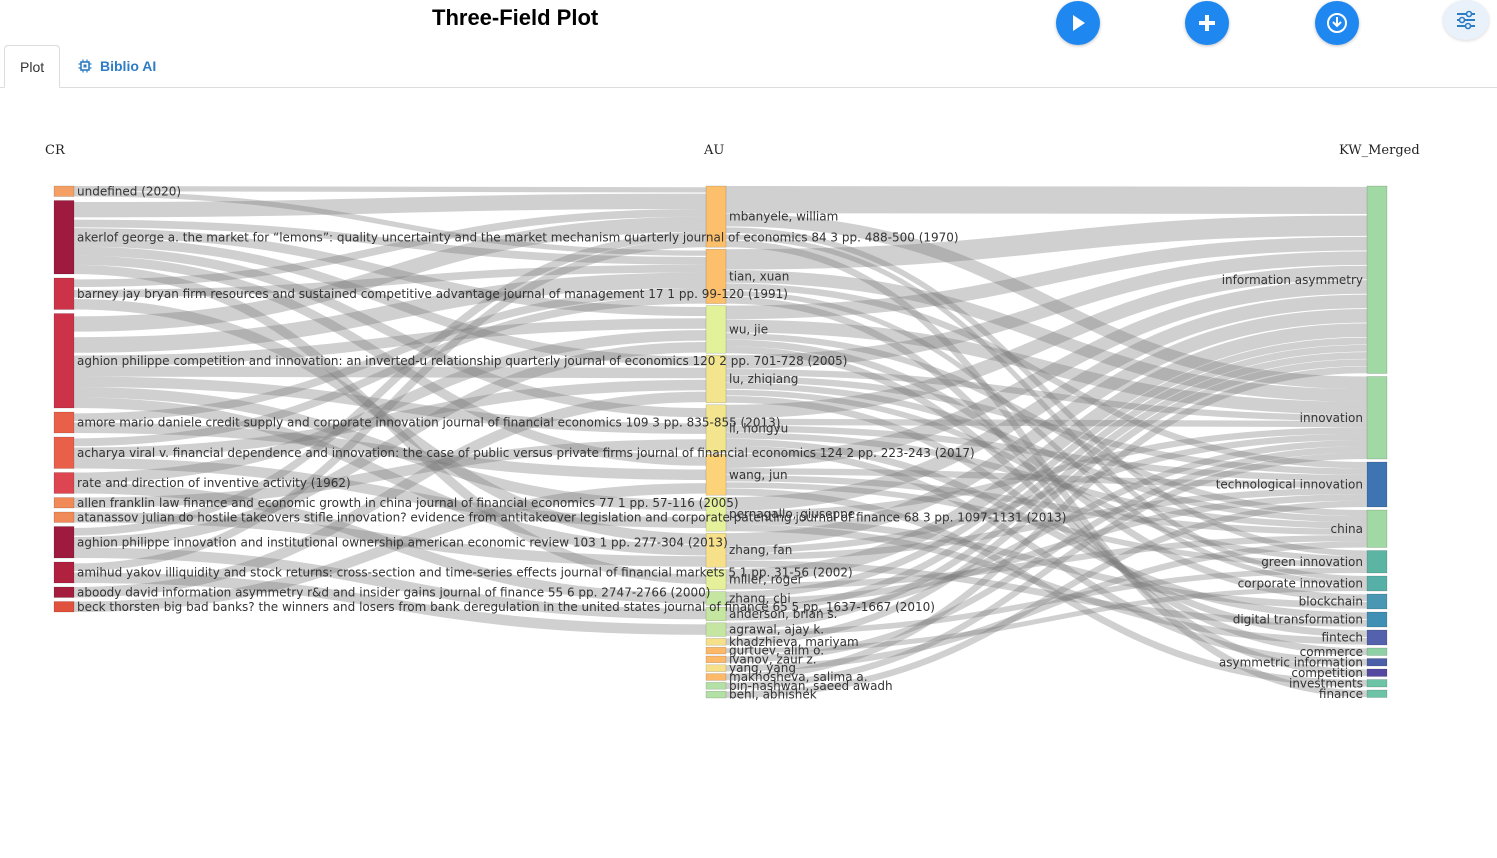 The width and height of the screenshot is (1497, 858). What do you see at coordinates (117, 65) in the screenshot?
I see `tab-biblio-ai: Biblio AI` at bounding box center [117, 65].